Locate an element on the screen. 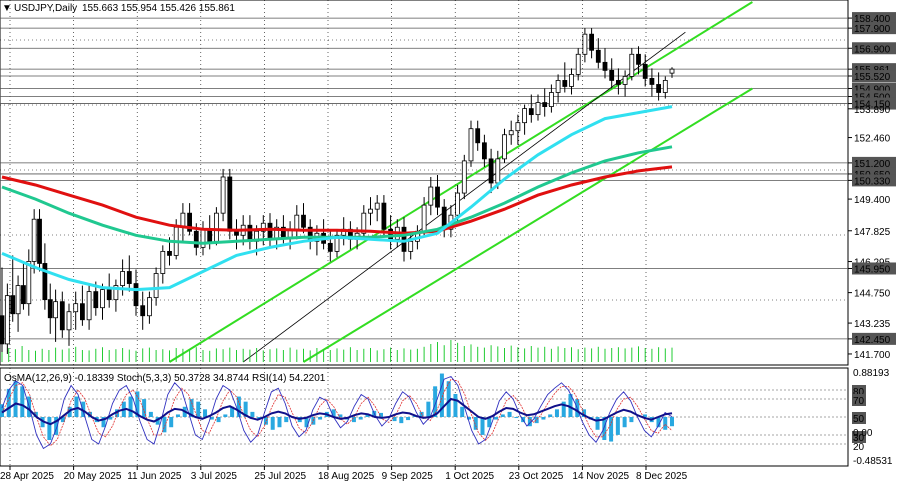 The height and width of the screenshot is (483, 897). chart-menu-arrow: ▼ is located at coordinates (7, 8).